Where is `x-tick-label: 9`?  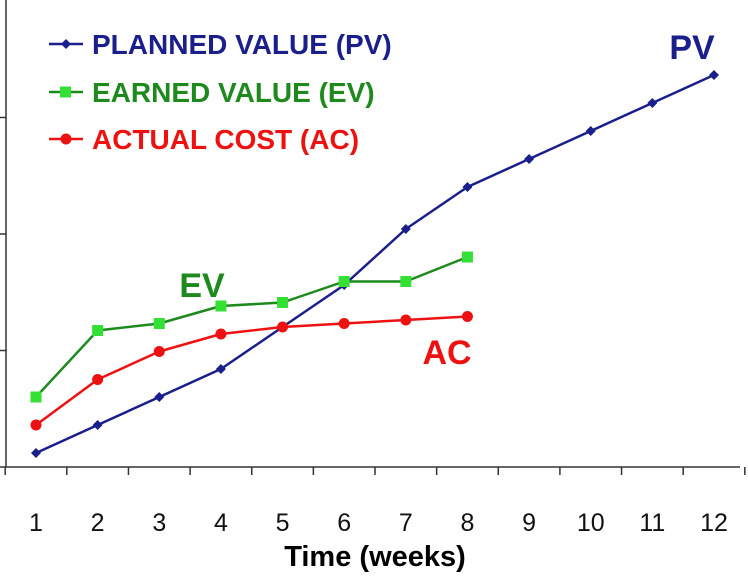 x-tick-label: 9 is located at coordinates (529, 523).